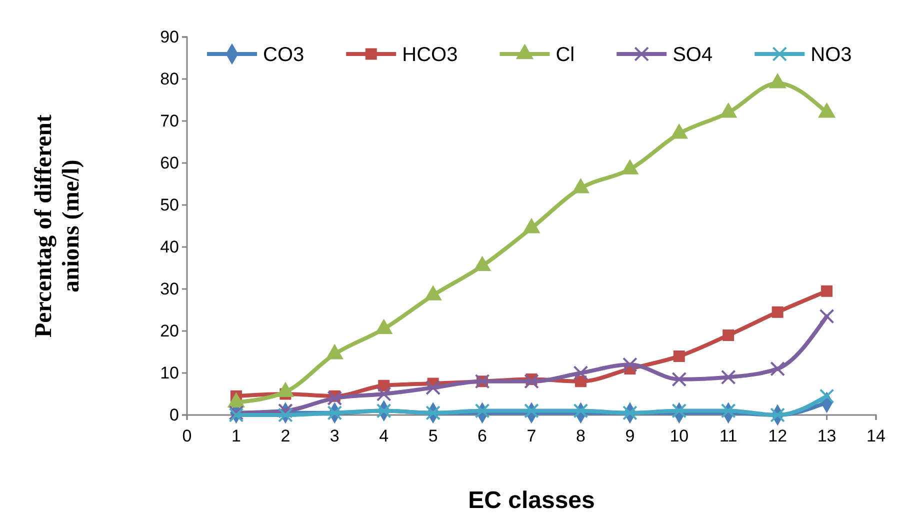 The width and height of the screenshot is (912, 515). Describe the element at coordinates (630, 436) in the screenshot. I see `x-tick-label: 9` at that location.